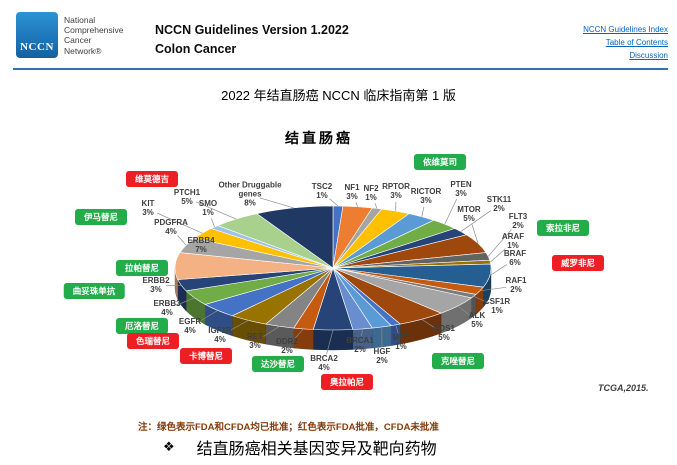  I want to click on drug-label-red-9: 卡博替尼, so click(206, 356).